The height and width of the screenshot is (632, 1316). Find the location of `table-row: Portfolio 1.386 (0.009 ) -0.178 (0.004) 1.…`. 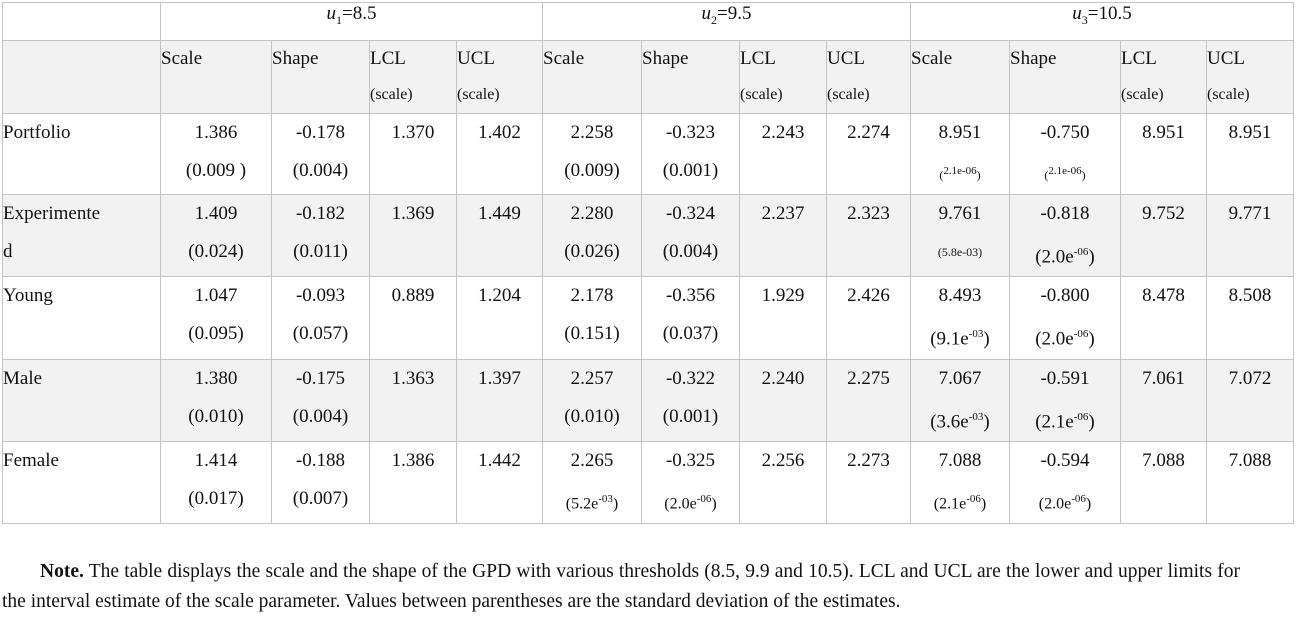

table-row: Portfolio 1.386 (0.009 ) -0.178 (0.004) 1.… is located at coordinates (648, 154).